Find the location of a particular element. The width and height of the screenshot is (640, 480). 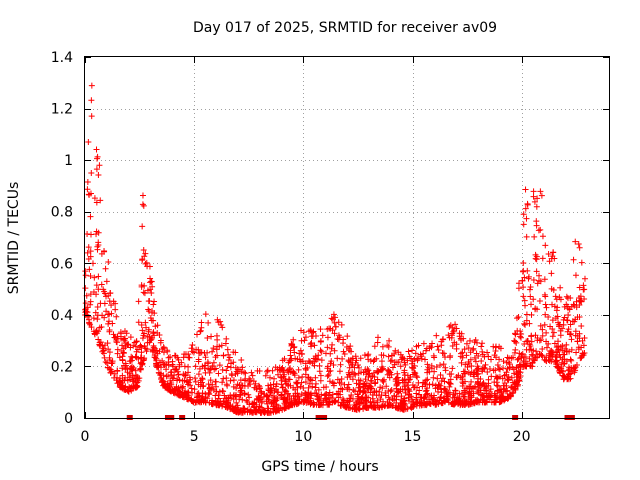

baseline-marks is located at coordinates (350, 417).